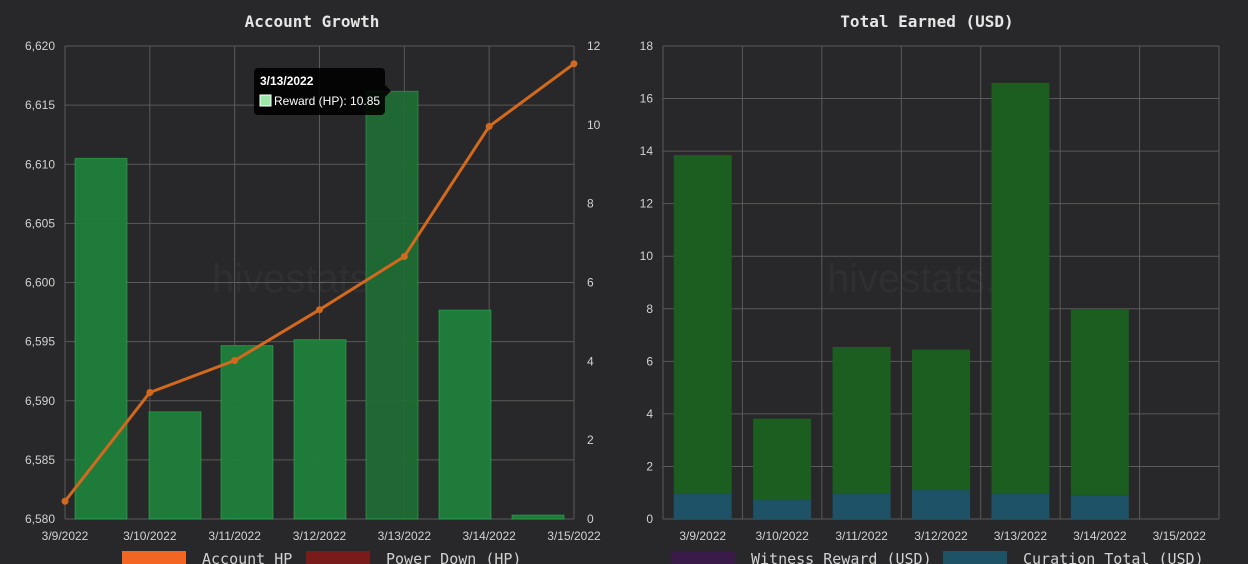  Describe the element at coordinates (647, 256) in the screenshot. I see `y-tick-label: 10` at that location.